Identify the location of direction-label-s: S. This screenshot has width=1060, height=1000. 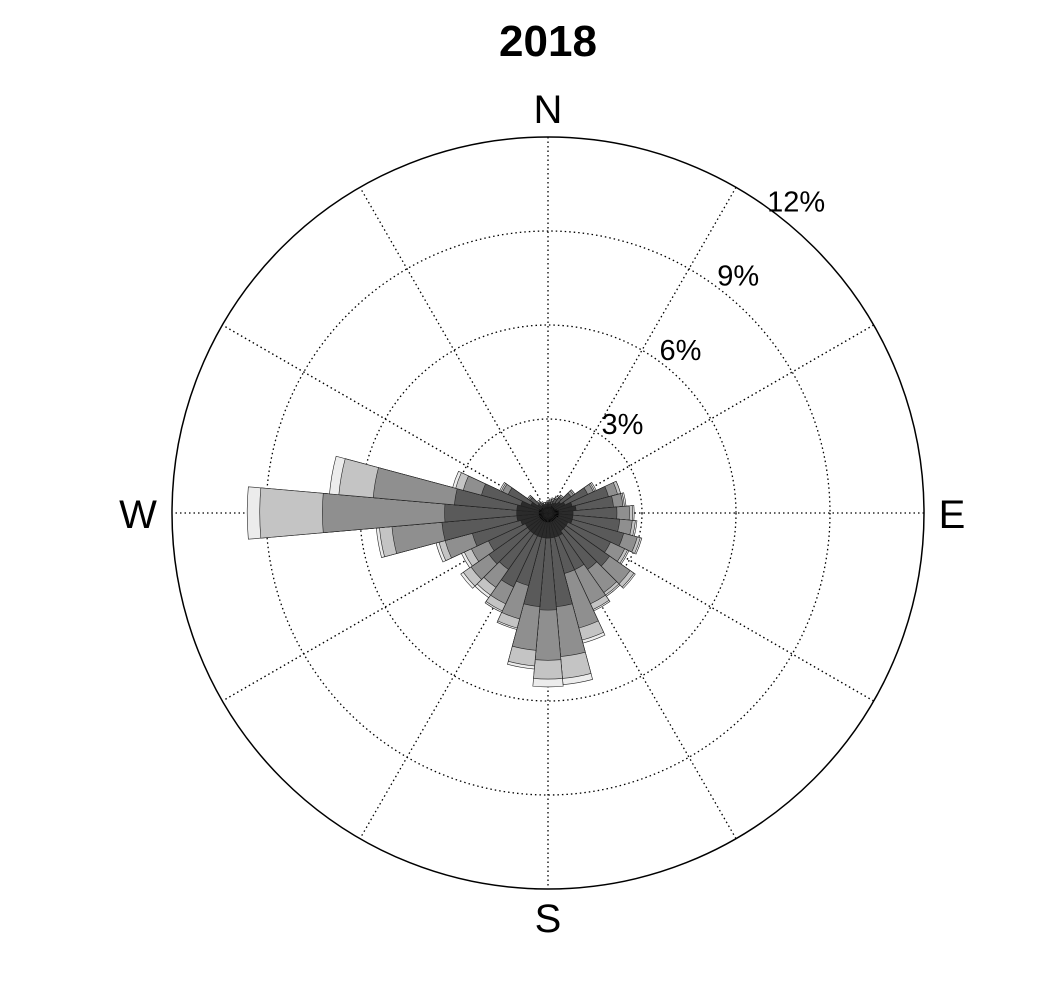
(548, 919).